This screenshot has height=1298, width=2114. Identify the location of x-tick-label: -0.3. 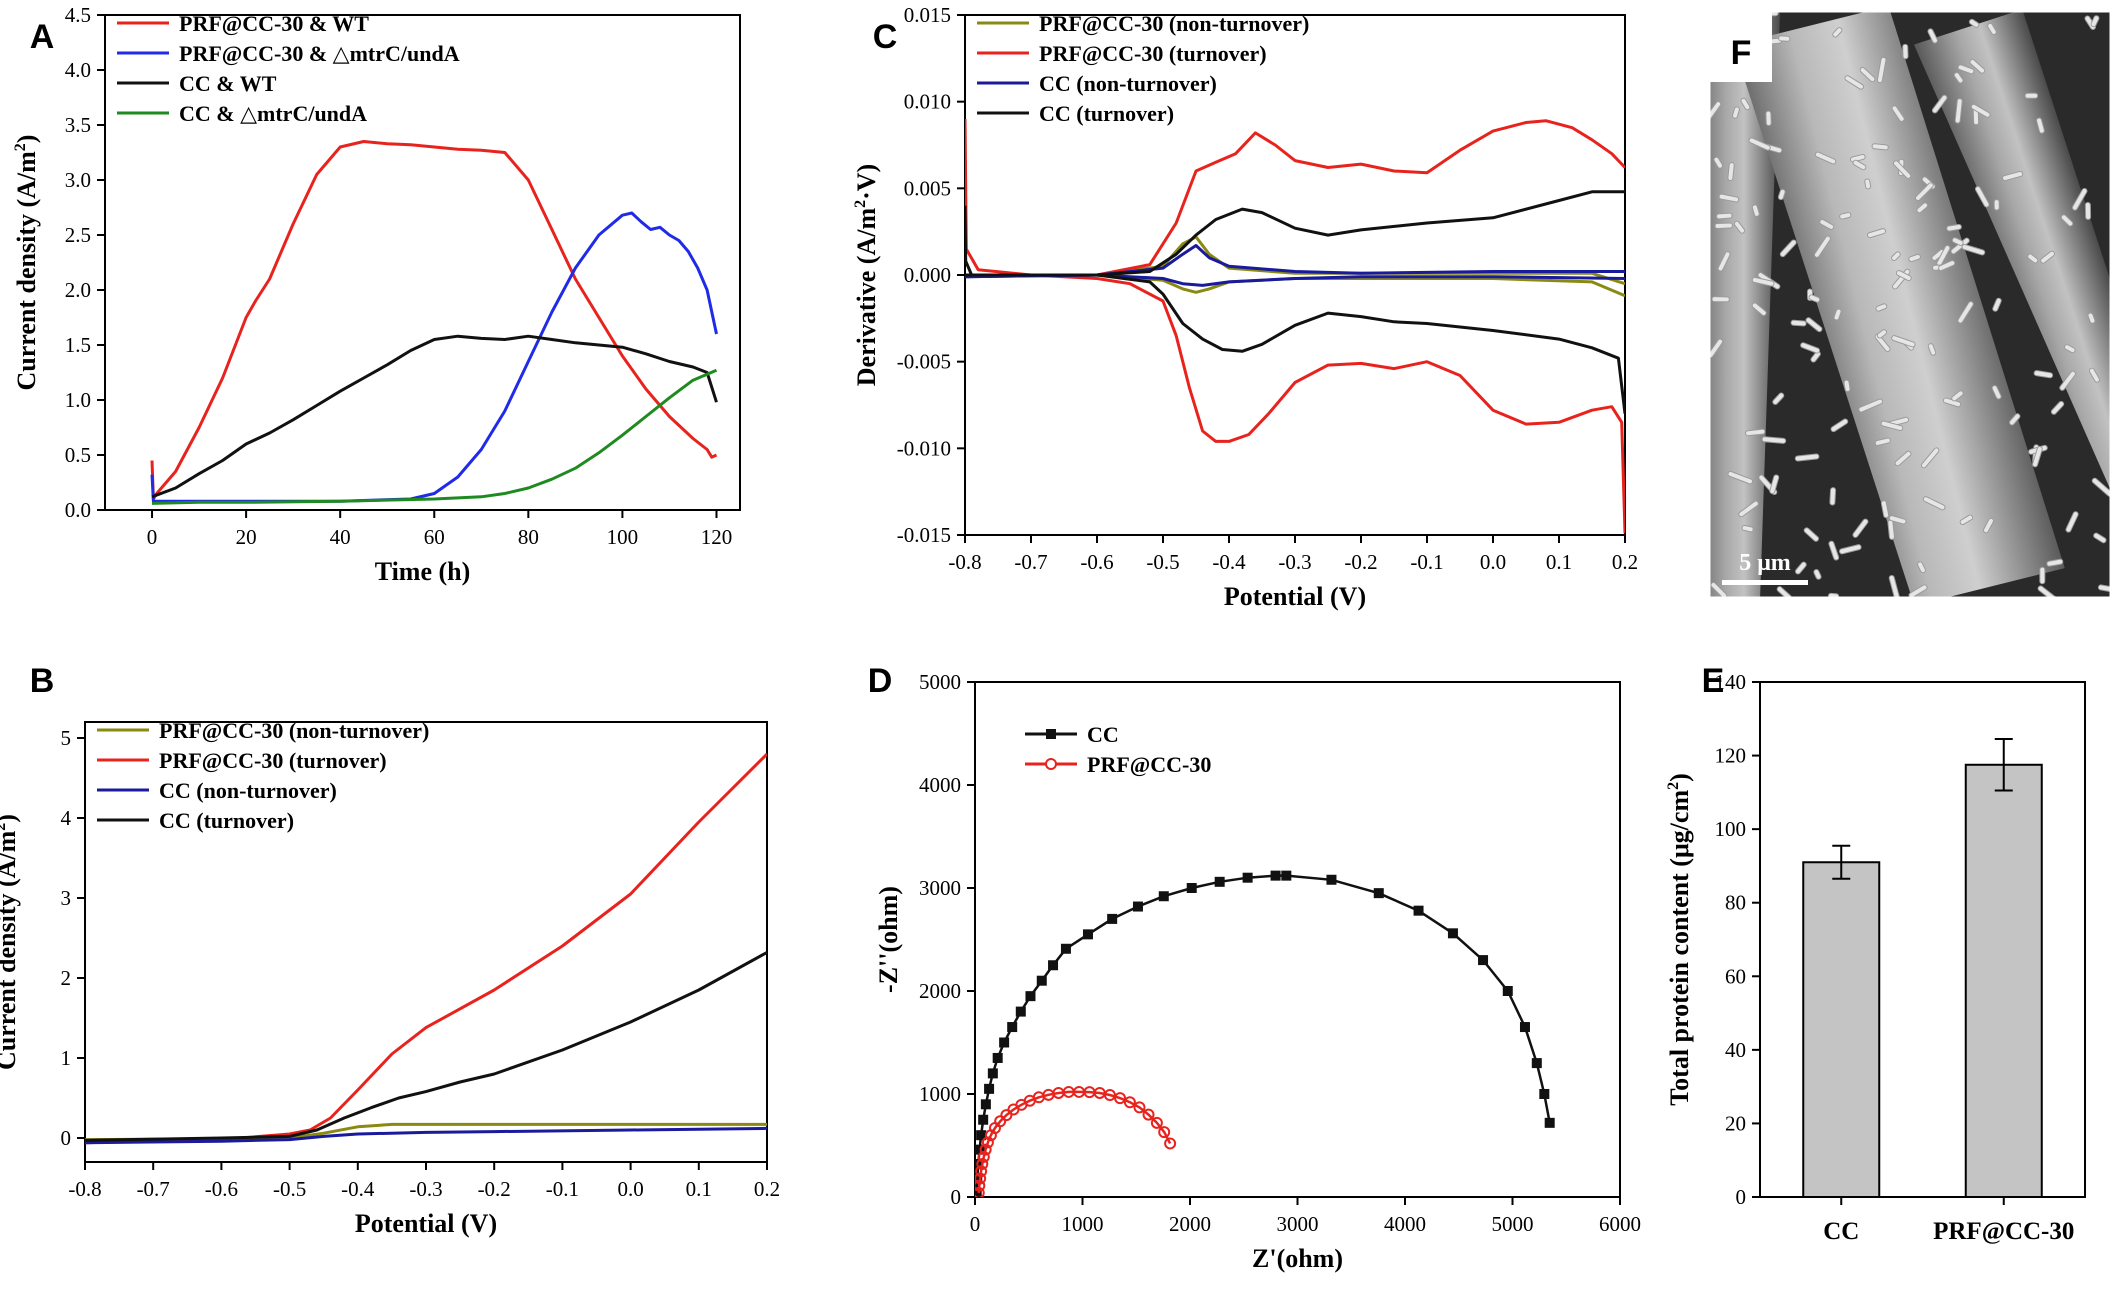
(1294, 562).